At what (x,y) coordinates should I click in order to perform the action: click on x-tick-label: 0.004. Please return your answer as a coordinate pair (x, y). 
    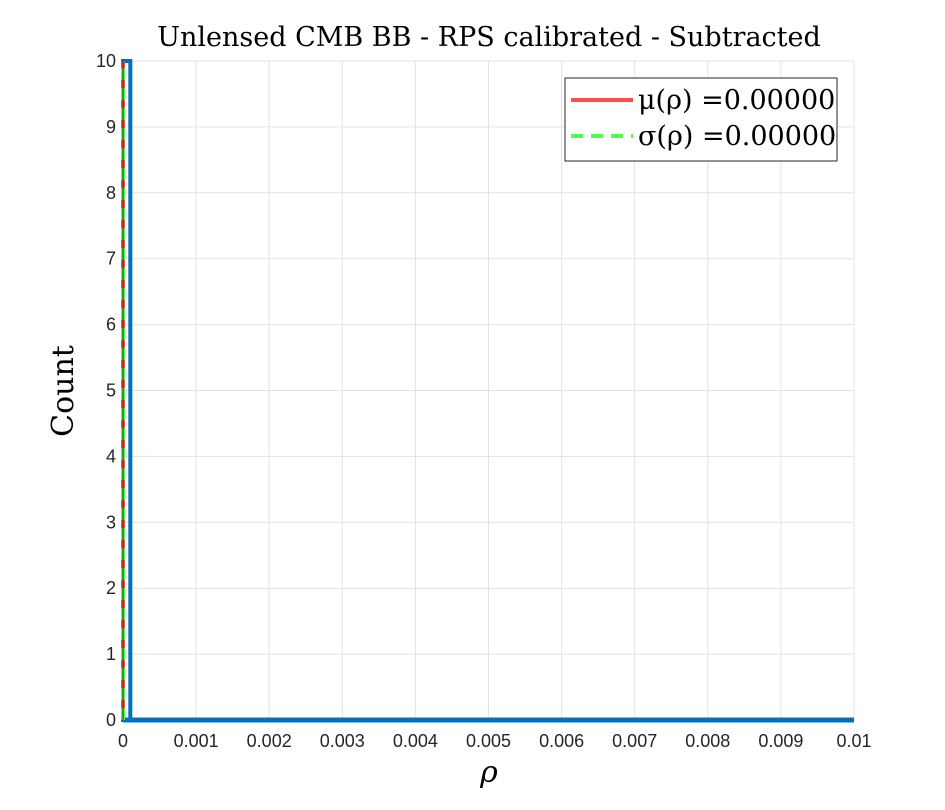
    Looking at the image, I should click on (415, 741).